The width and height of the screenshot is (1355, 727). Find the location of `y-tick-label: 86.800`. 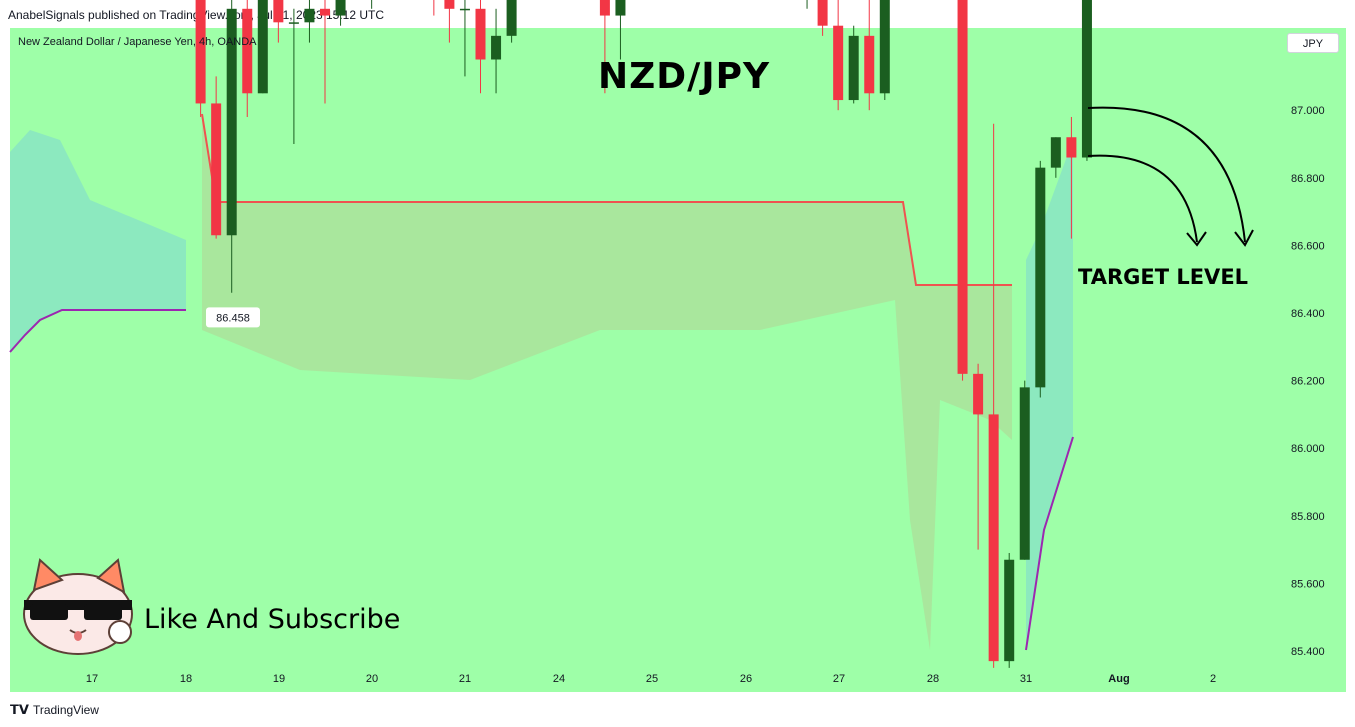

y-tick-label: 86.800 is located at coordinates (1308, 179).